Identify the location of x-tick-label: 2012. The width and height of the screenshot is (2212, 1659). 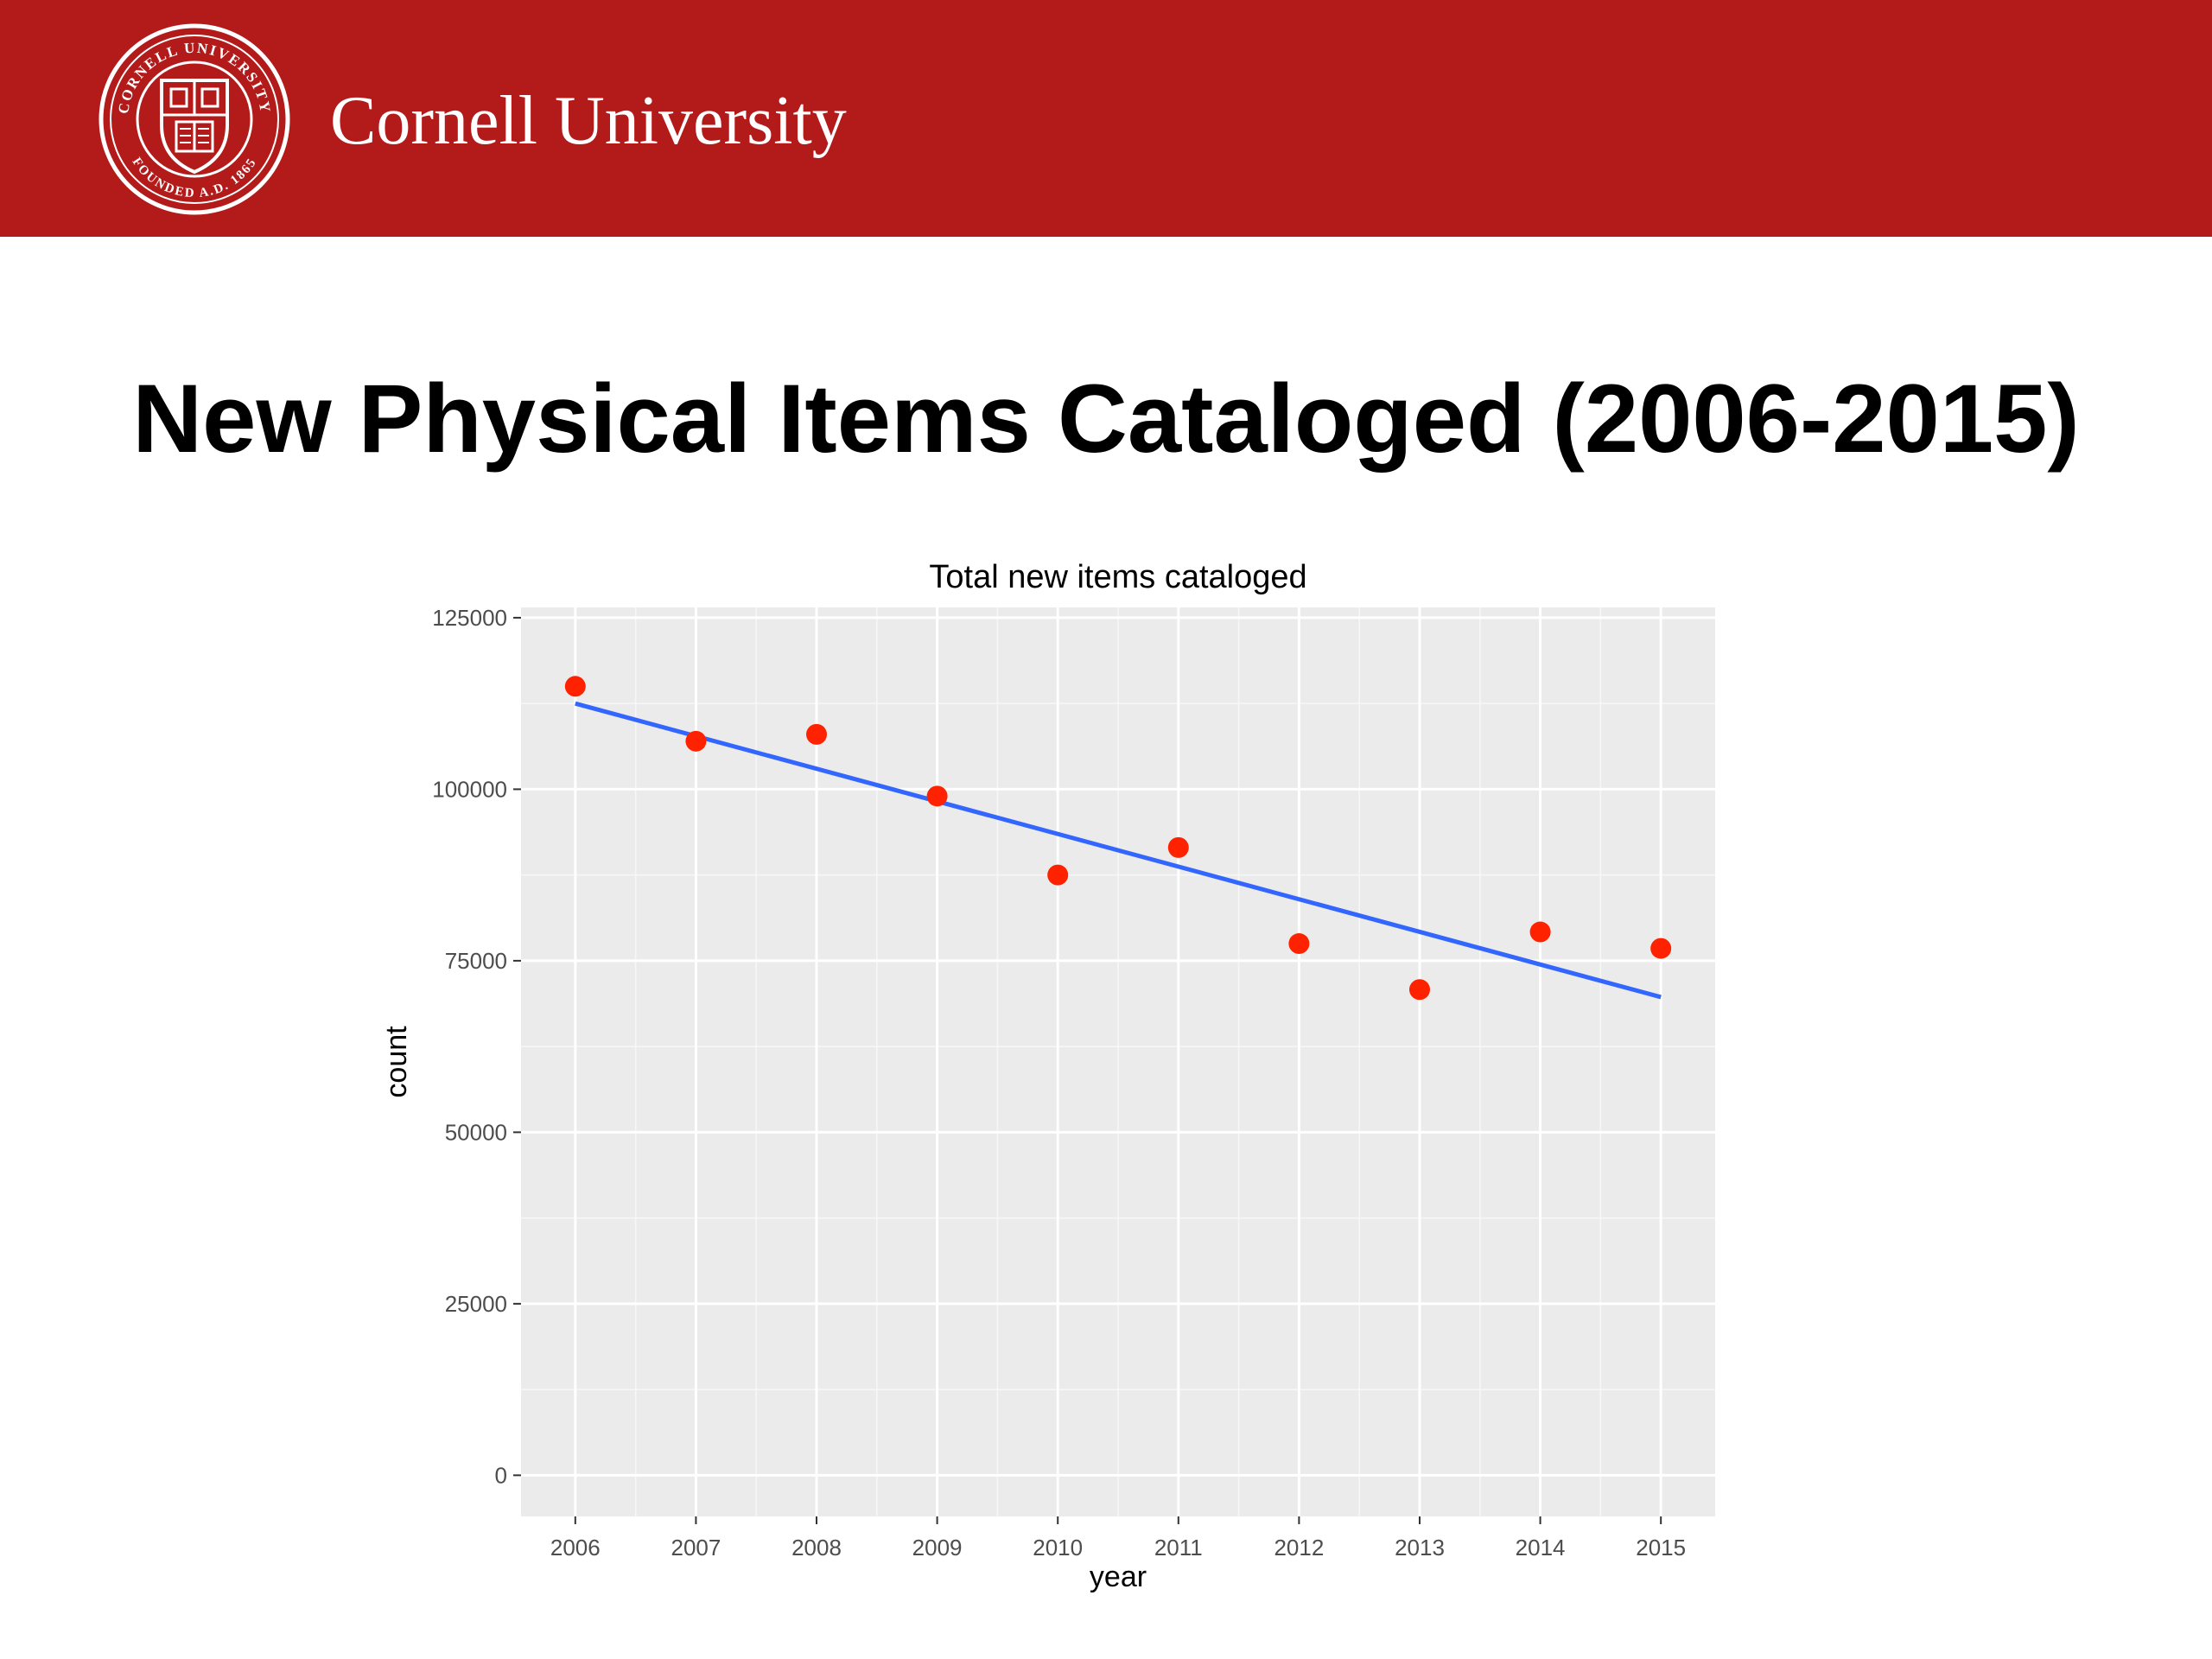
(1299, 1547).